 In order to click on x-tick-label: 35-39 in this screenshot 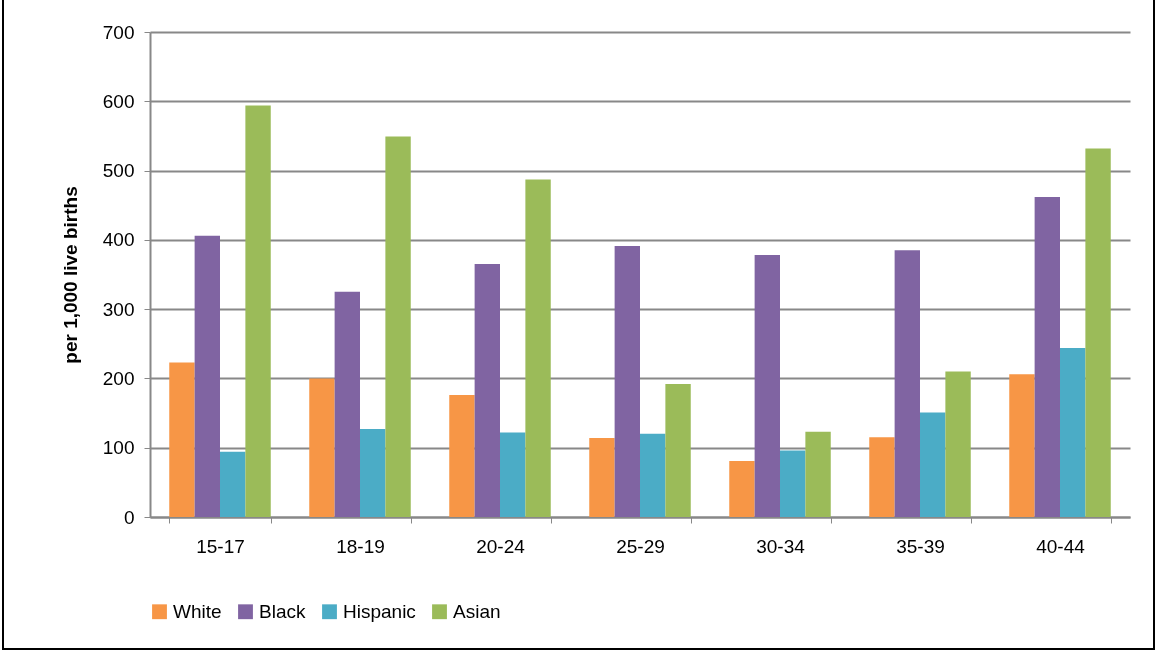, I will do `click(920, 546)`.